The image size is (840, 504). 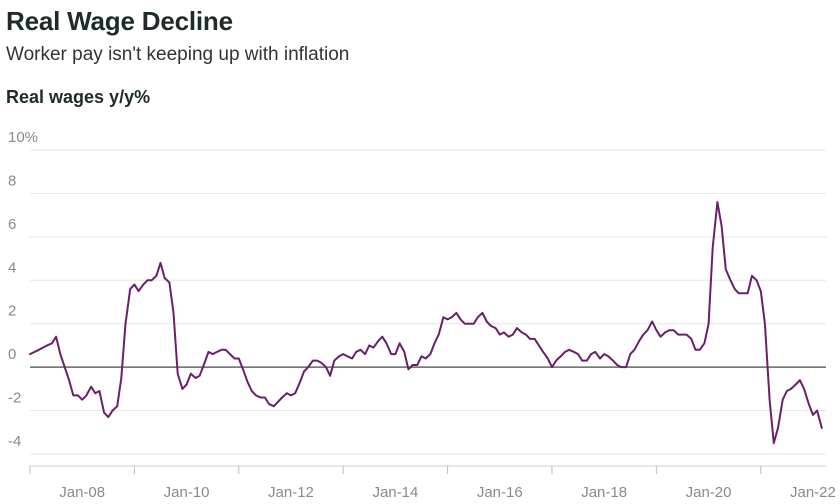 What do you see at coordinates (14, 398) in the screenshot?
I see `y-tick-label: -2` at bounding box center [14, 398].